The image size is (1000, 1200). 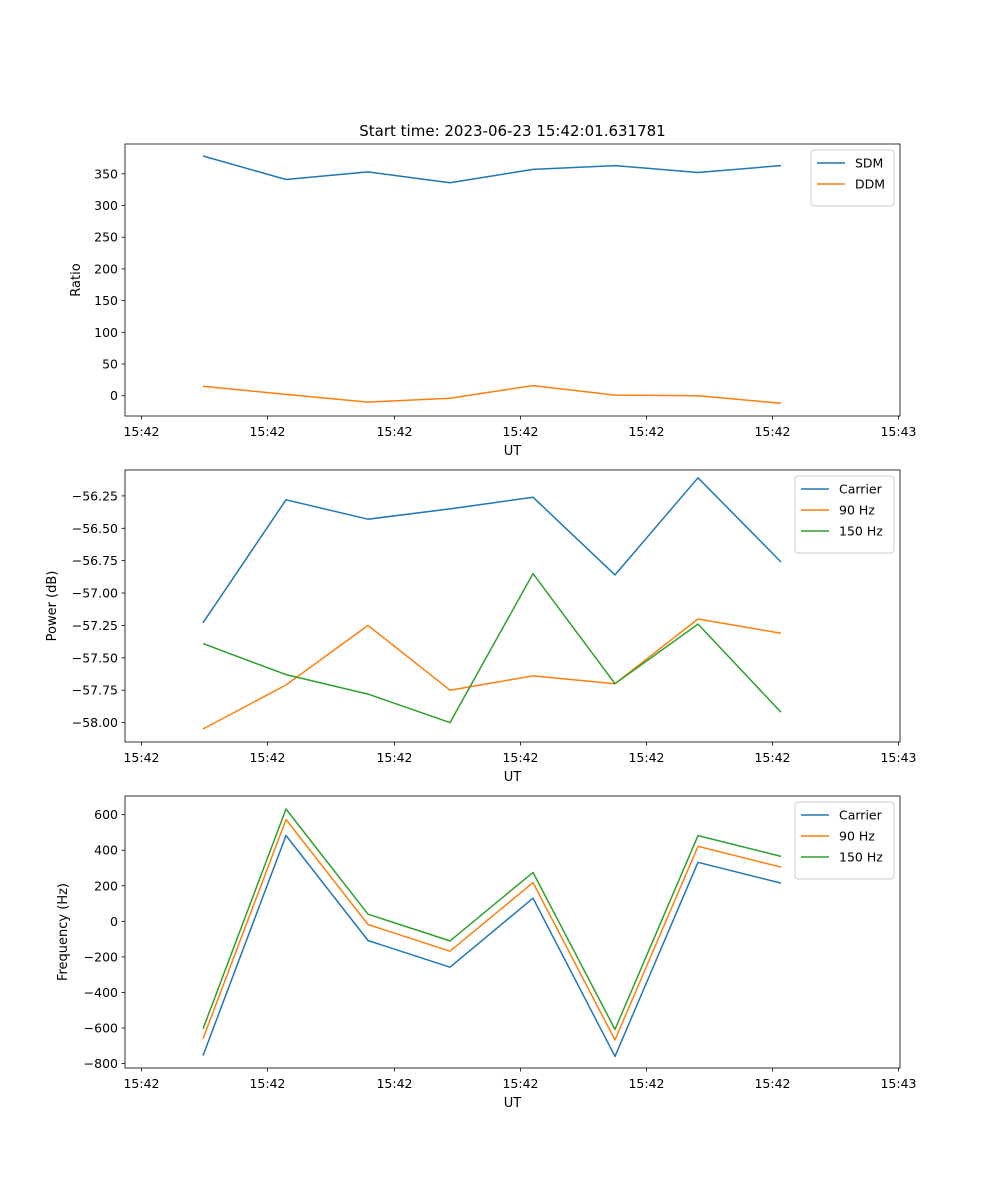 What do you see at coordinates (870, 184) in the screenshot?
I see `legend-label: DDM` at bounding box center [870, 184].